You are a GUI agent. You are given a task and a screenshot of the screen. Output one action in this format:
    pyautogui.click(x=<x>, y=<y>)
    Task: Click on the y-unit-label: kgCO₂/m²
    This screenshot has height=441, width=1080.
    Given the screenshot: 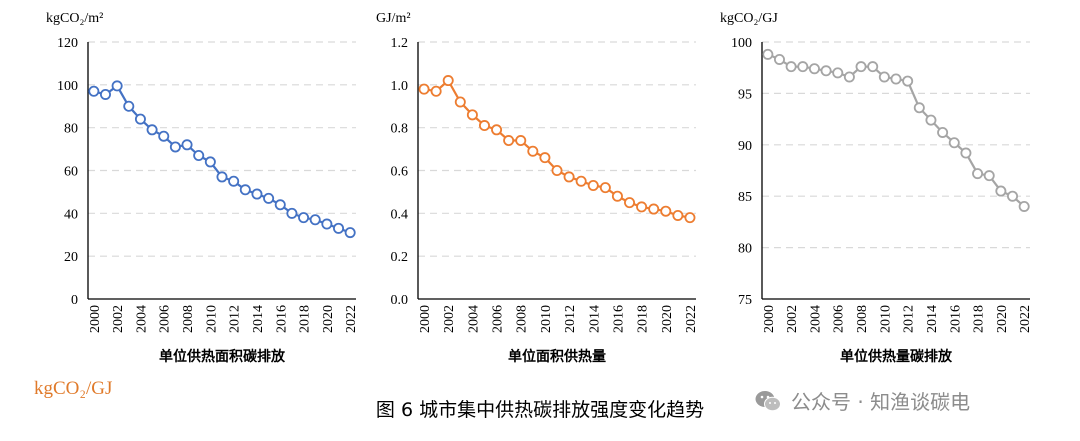 What is the action you would take?
    pyautogui.click(x=74, y=18)
    